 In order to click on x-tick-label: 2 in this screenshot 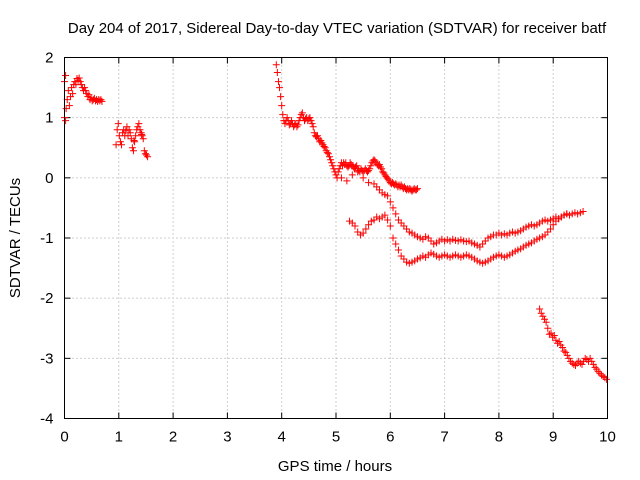, I will do `click(173, 437)`.